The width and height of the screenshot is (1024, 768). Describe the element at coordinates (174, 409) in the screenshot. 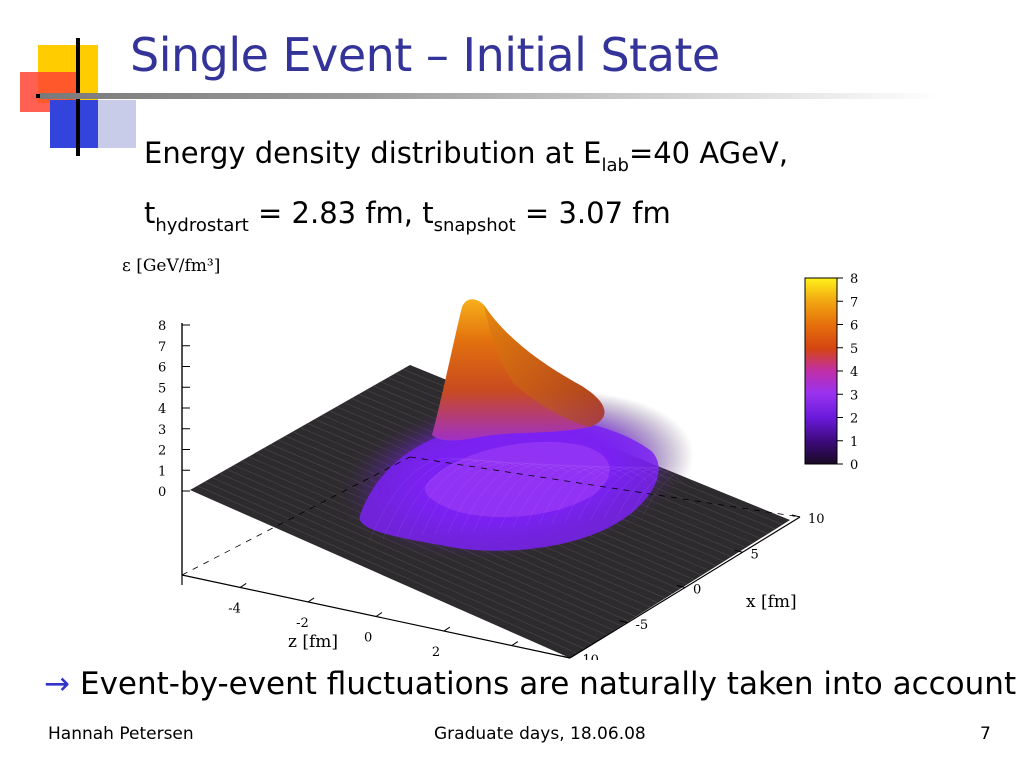

I see `vertical-axis-ticks: 8 7 6 5 4 3 2 1 0` at that location.